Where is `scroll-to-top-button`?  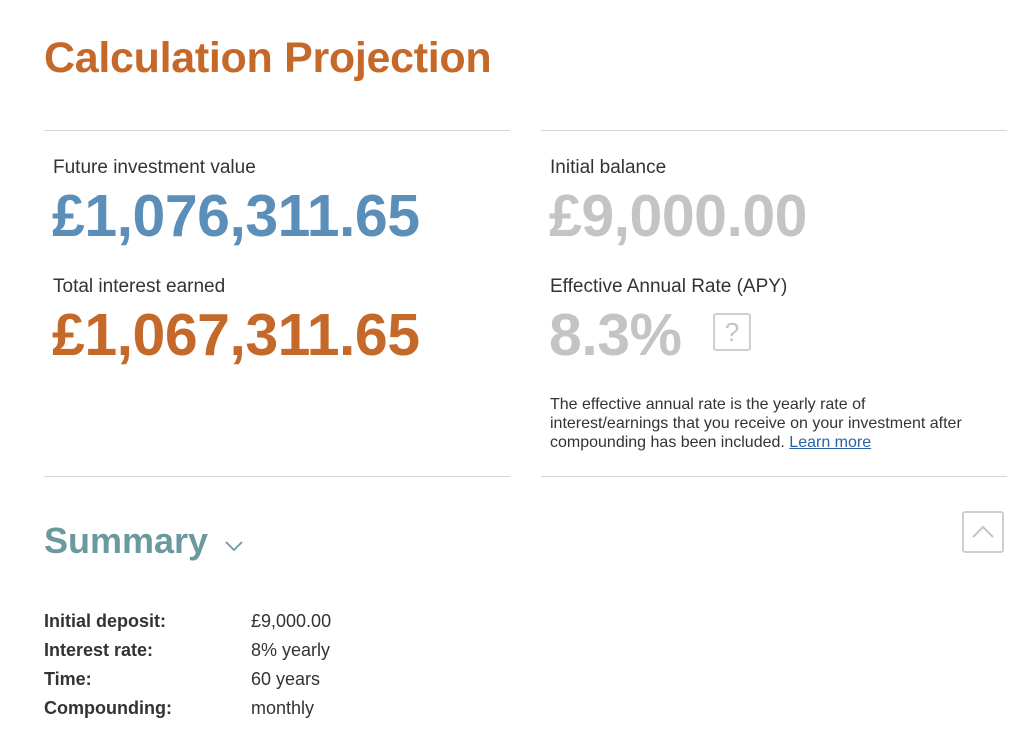
scroll-to-top-button is located at coordinates (983, 532).